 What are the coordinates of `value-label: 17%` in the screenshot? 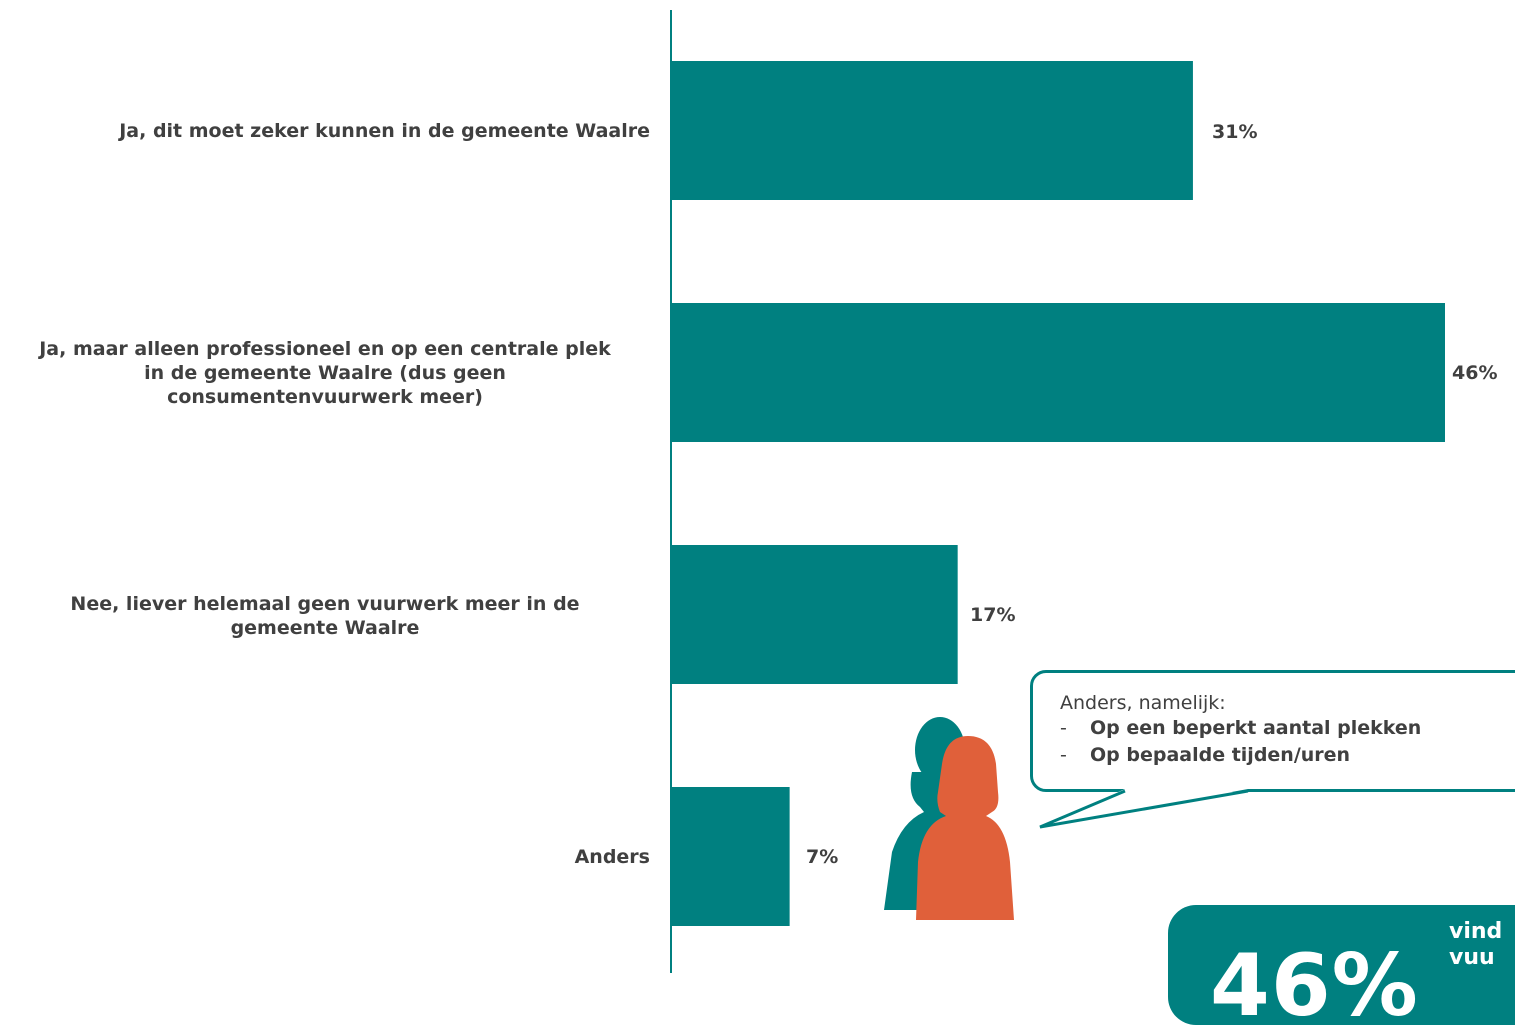 It's located at (993, 615).